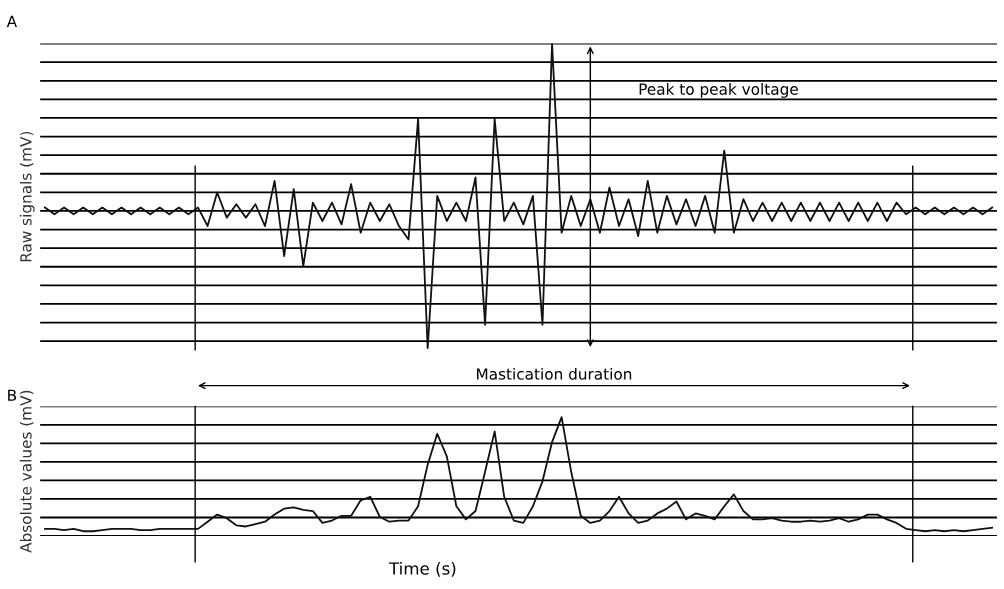 The height and width of the screenshot is (589, 1004). I want to click on x-axis-title: Time (s), so click(422, 569).